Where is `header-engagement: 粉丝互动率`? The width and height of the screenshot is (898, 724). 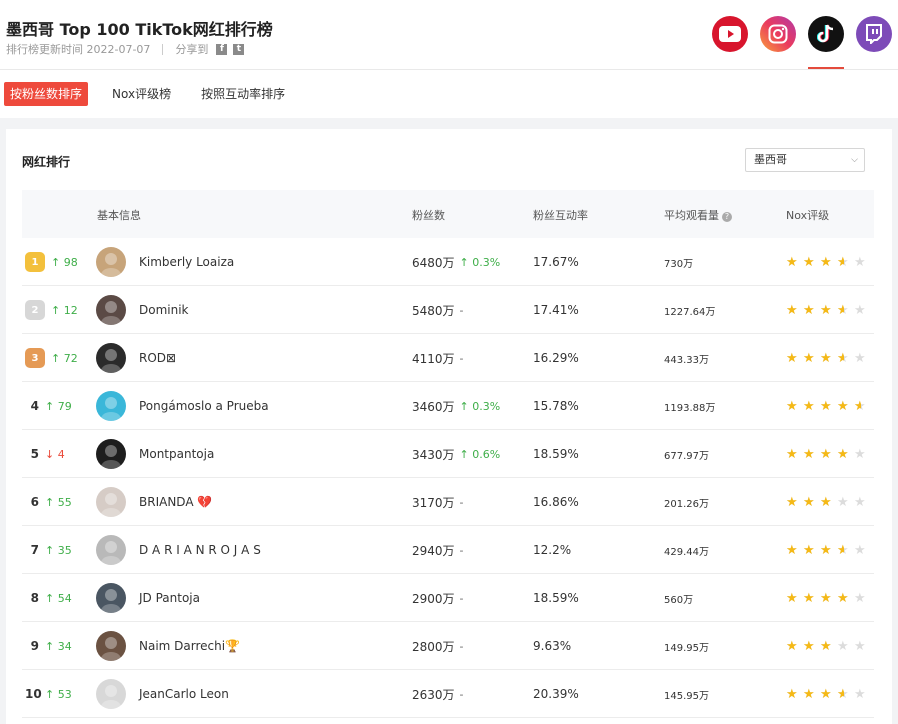 header-engagement: 粉丝互动率 is located at coordinates (560, 215).